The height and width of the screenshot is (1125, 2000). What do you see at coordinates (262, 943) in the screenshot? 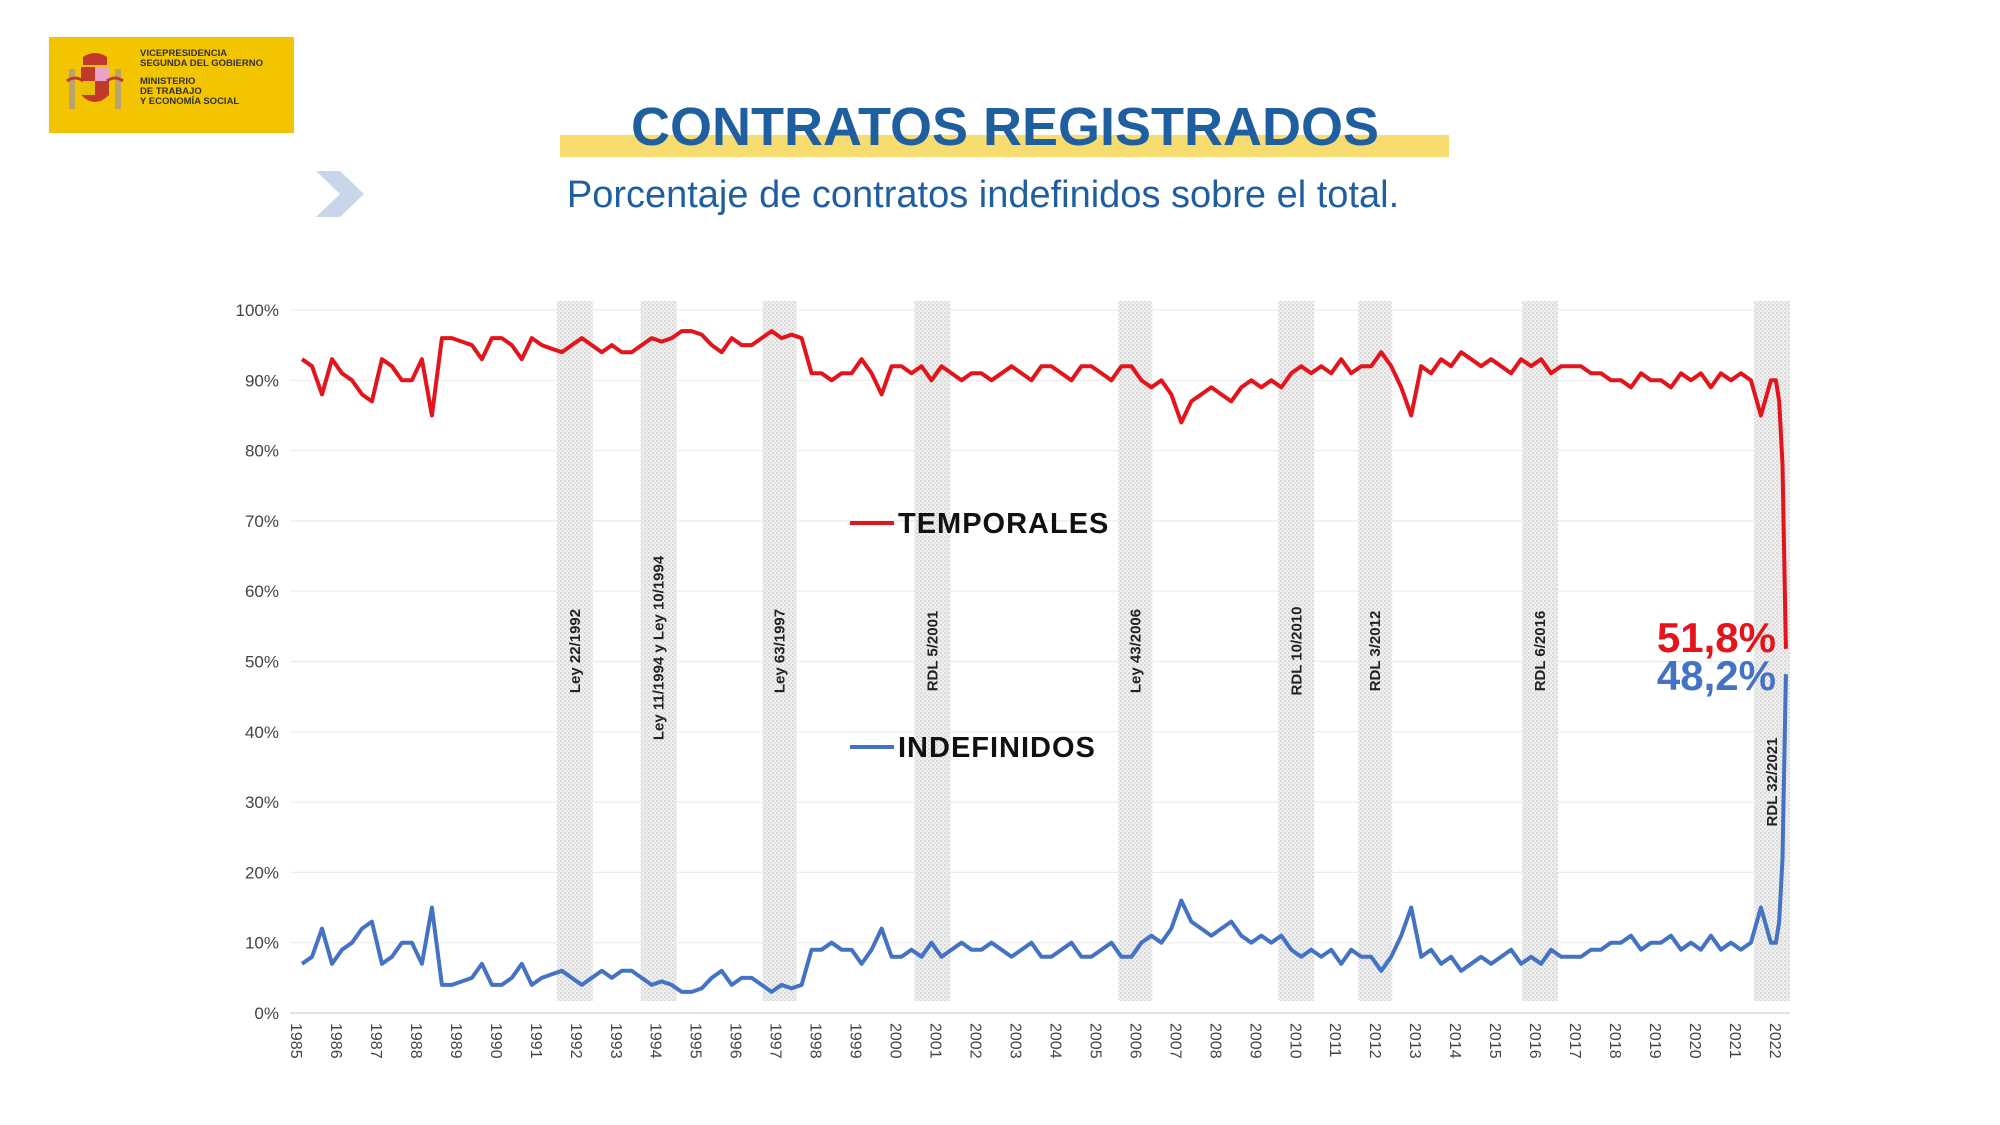
I see `y-tick-label: 10%` at bounding box center [262, 943].